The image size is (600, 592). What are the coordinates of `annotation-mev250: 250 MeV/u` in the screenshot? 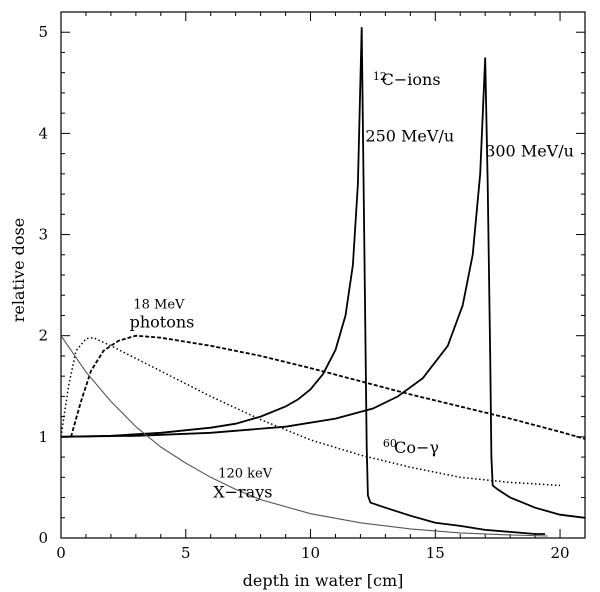 It's located at (409, 135).